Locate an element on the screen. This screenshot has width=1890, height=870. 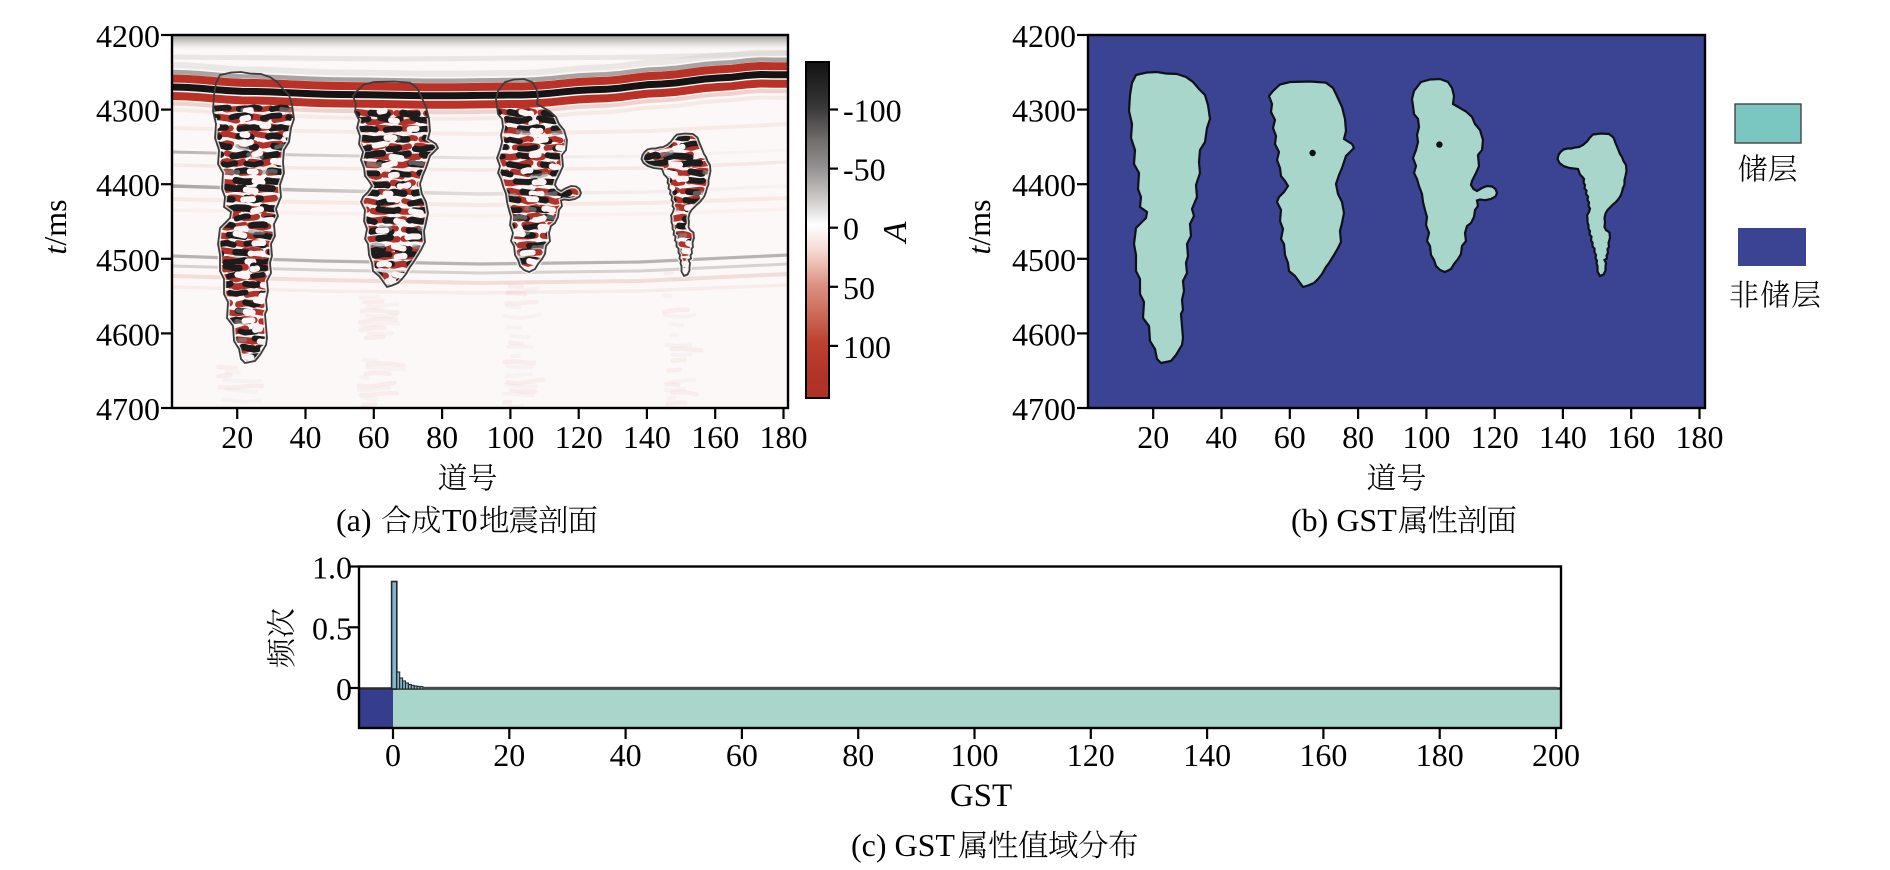
svg-text: T0 is located at coordinates (460, 520).